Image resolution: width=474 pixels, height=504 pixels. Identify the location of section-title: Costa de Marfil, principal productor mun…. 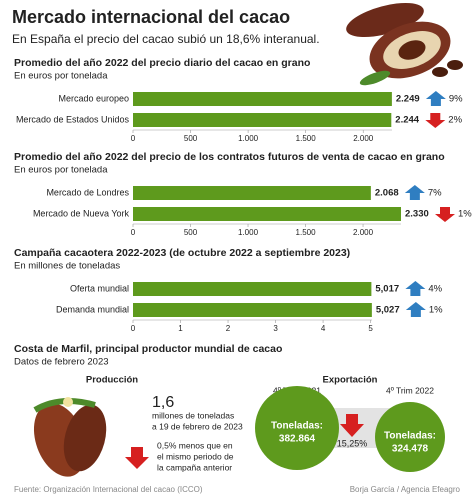
(148, 349).